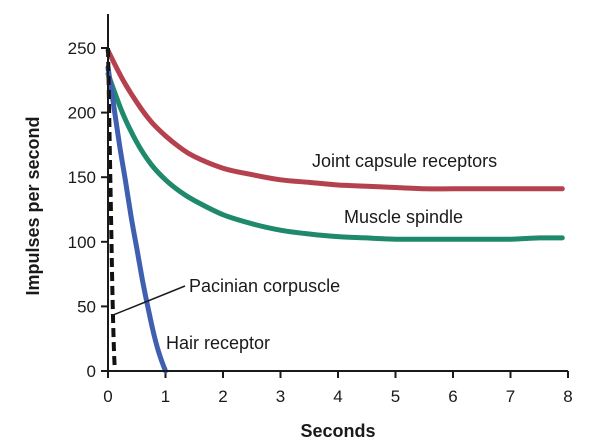  What do you see at coordinates (337, 396) in the screenshot?
I see `x-tick-label: 4` at bounding box center [337, 396].